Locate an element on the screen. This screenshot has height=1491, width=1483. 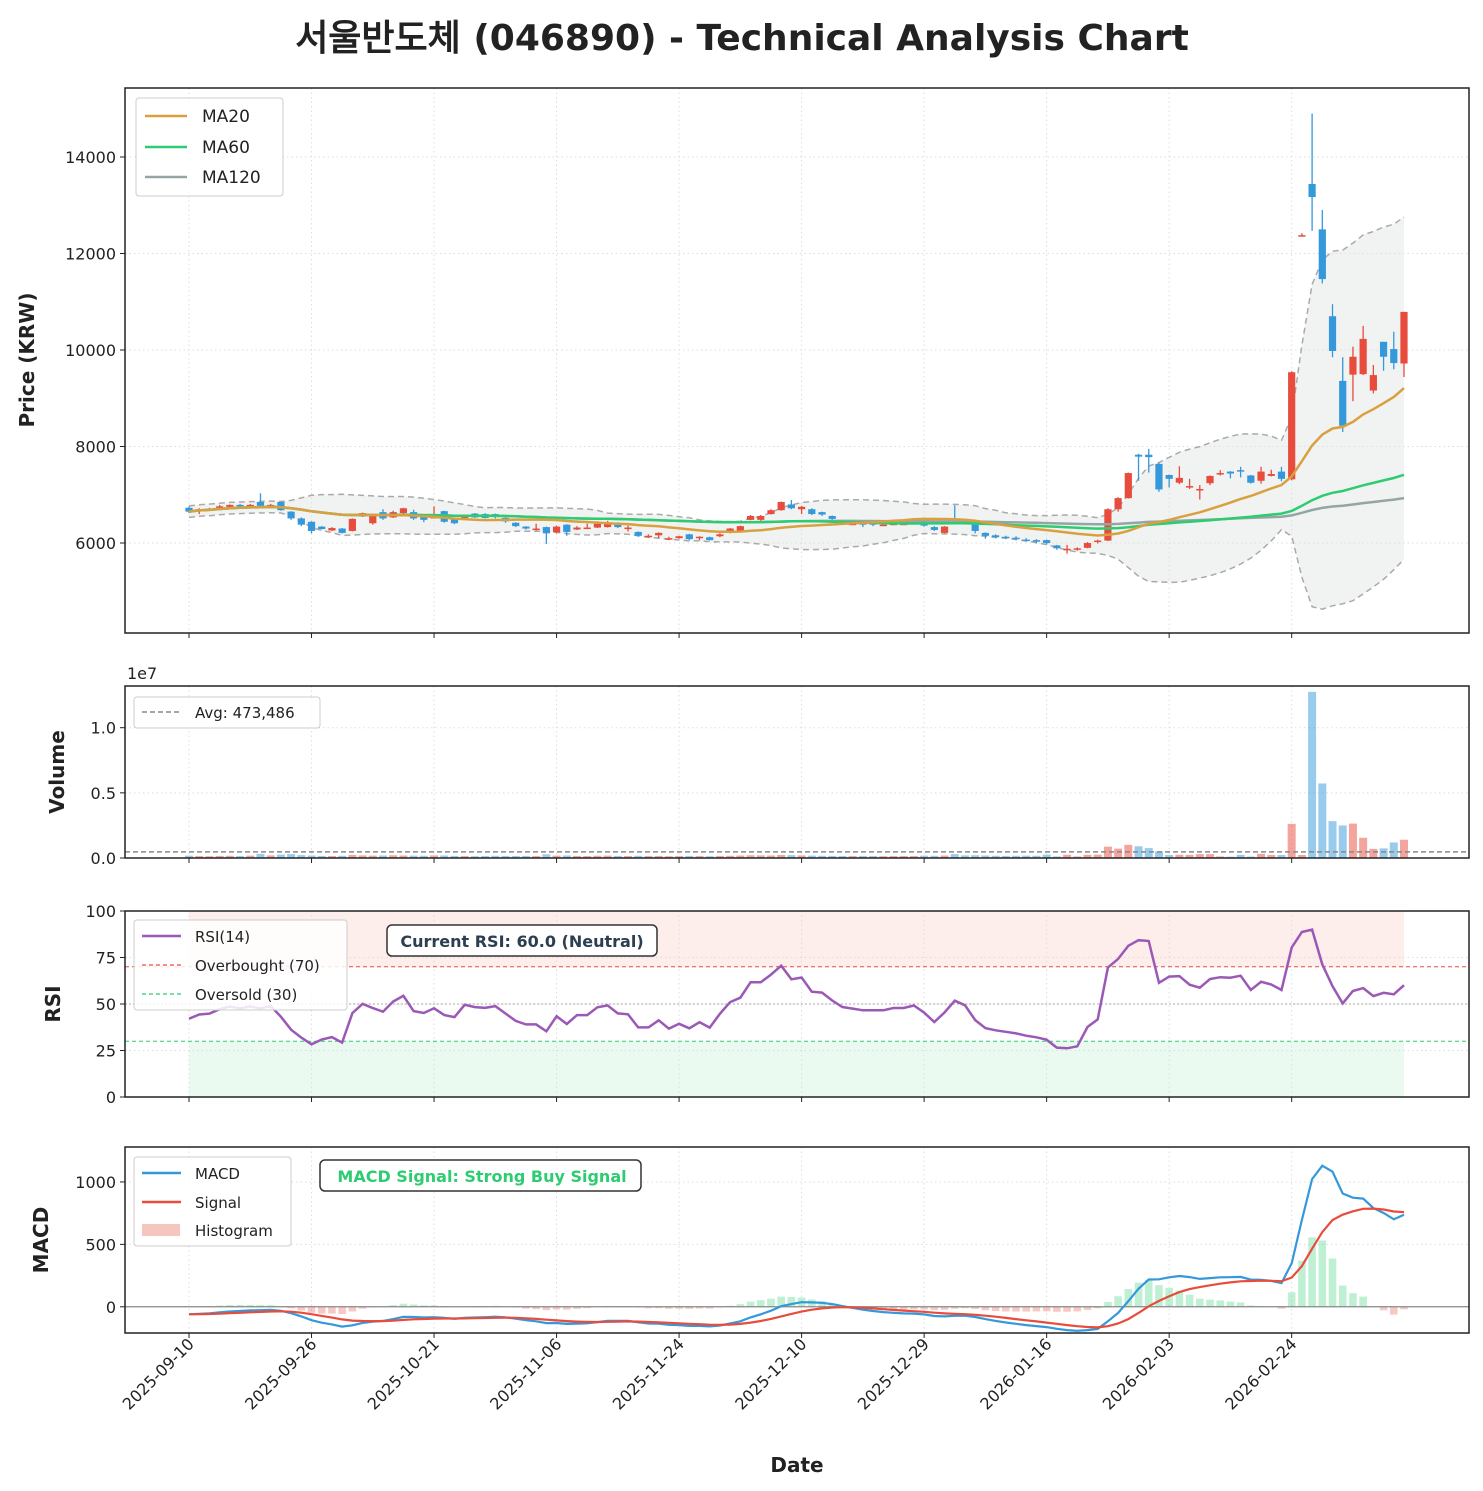
rsi-ytick-label: 25 is located at coordinates (106, 1051).